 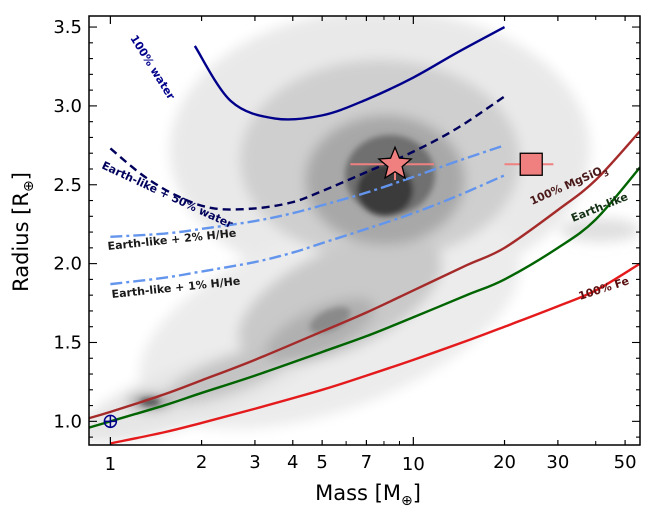 What do you see at coordinates (23, 232) in the screenshot?
I see `y-axis-title: Radius [R⊕]` at bounding box center [23, 232].